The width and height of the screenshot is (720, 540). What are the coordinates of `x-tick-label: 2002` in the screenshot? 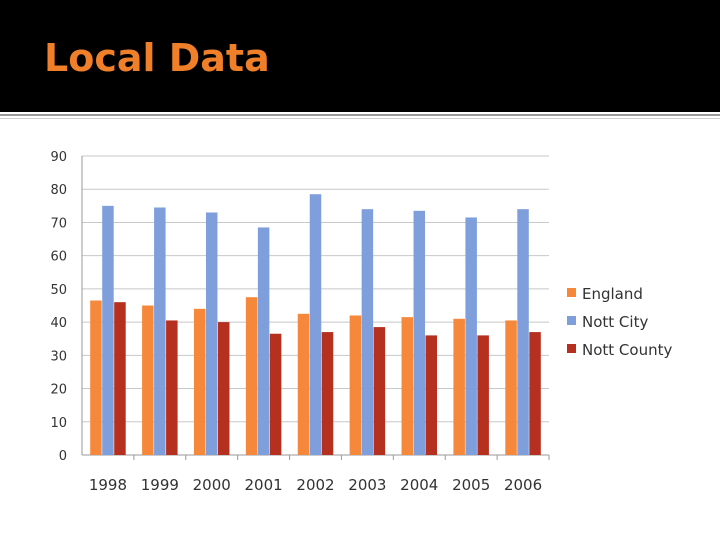 It's located at (315, 485).